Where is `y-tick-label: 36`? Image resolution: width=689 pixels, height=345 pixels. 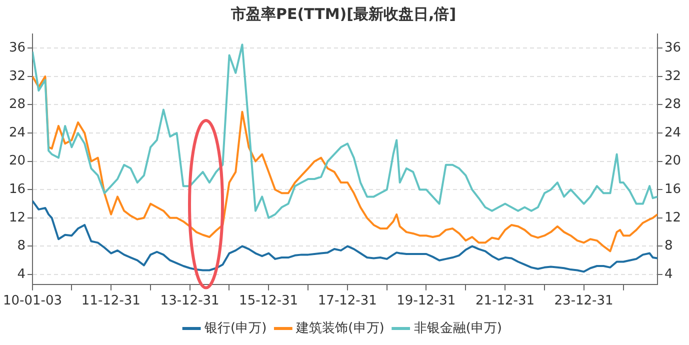
y-tick-label: 36 is located at coordinates (17, 48).